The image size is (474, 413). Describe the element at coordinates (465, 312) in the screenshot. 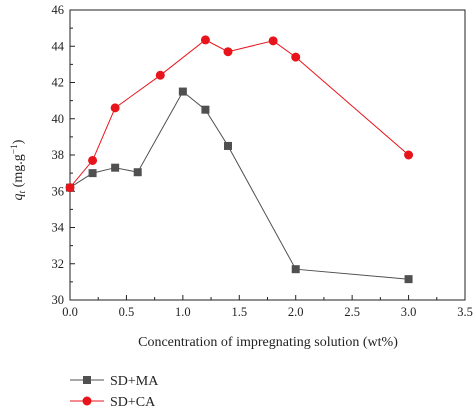

I see `x-tick-label: 3.5` at that location.